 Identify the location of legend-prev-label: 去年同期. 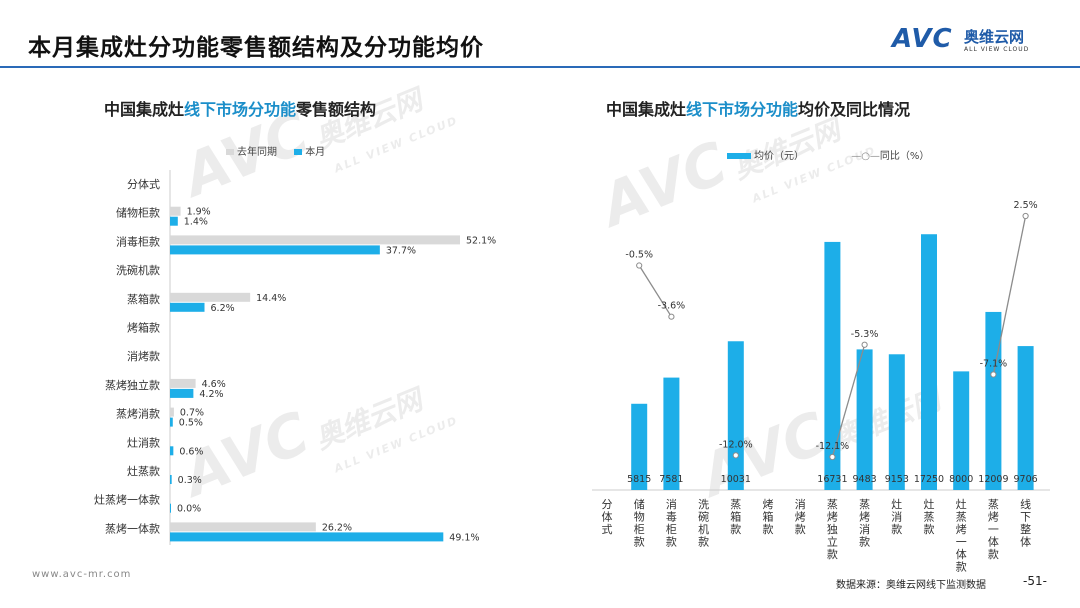
(257, 152).